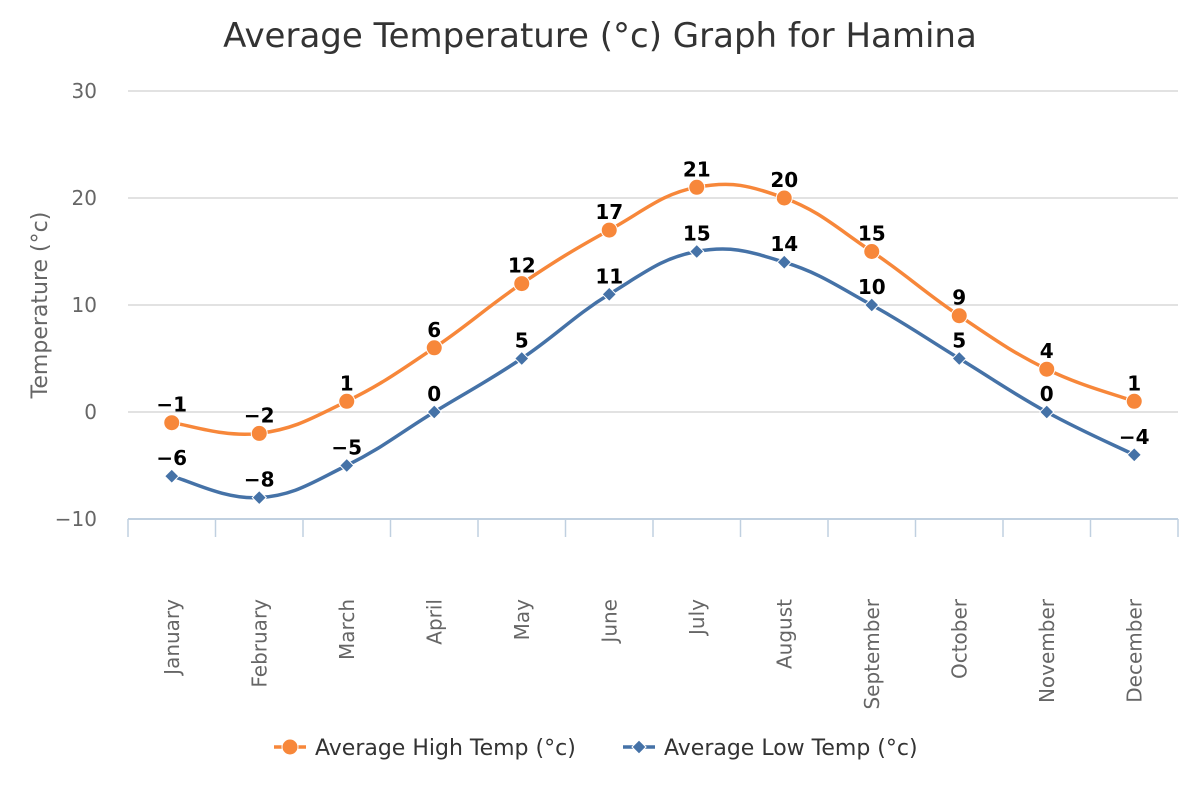  I want to click on x-tick-label: June, so click(609, 622).